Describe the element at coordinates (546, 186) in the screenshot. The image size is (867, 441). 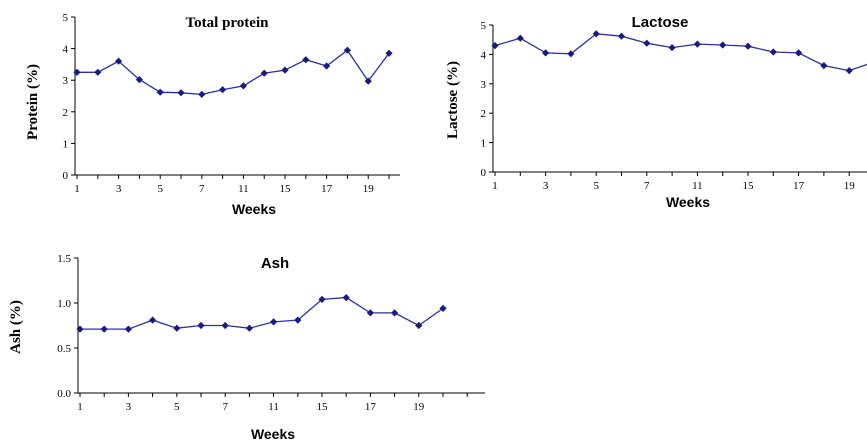
I see `lactose-x-tick-label: 3` at that location.